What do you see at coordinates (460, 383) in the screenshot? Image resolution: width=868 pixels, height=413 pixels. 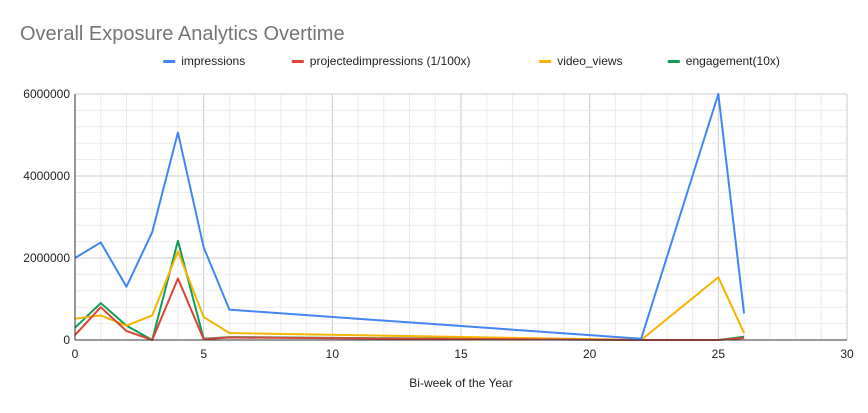 I see `x-axis-label: Bi-week of the Year` at bounding box center [460, 383].